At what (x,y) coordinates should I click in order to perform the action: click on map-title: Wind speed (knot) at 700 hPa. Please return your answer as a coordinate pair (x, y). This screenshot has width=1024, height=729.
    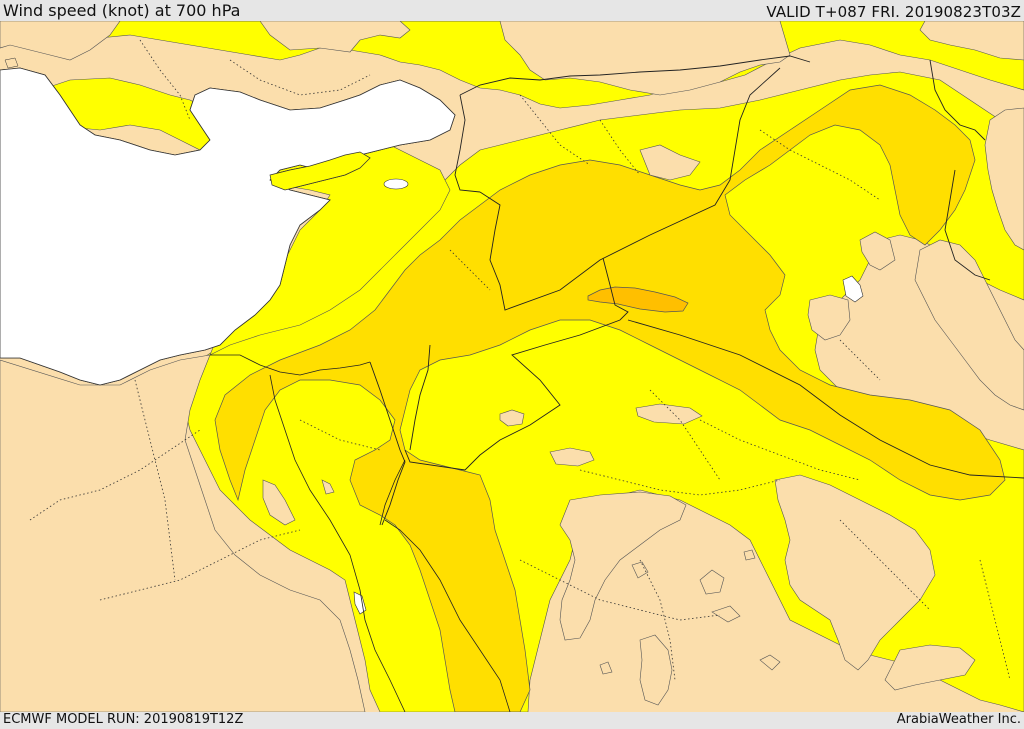
    Looking at the image, I should click on (122, 10).